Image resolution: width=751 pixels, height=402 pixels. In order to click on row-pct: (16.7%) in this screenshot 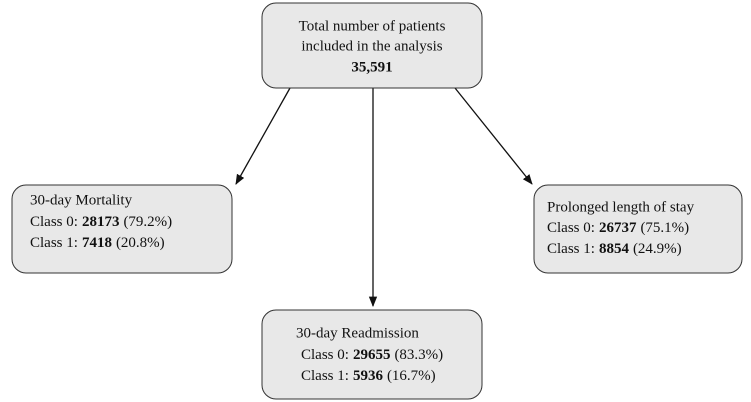, I will do `click(411, 376)`.